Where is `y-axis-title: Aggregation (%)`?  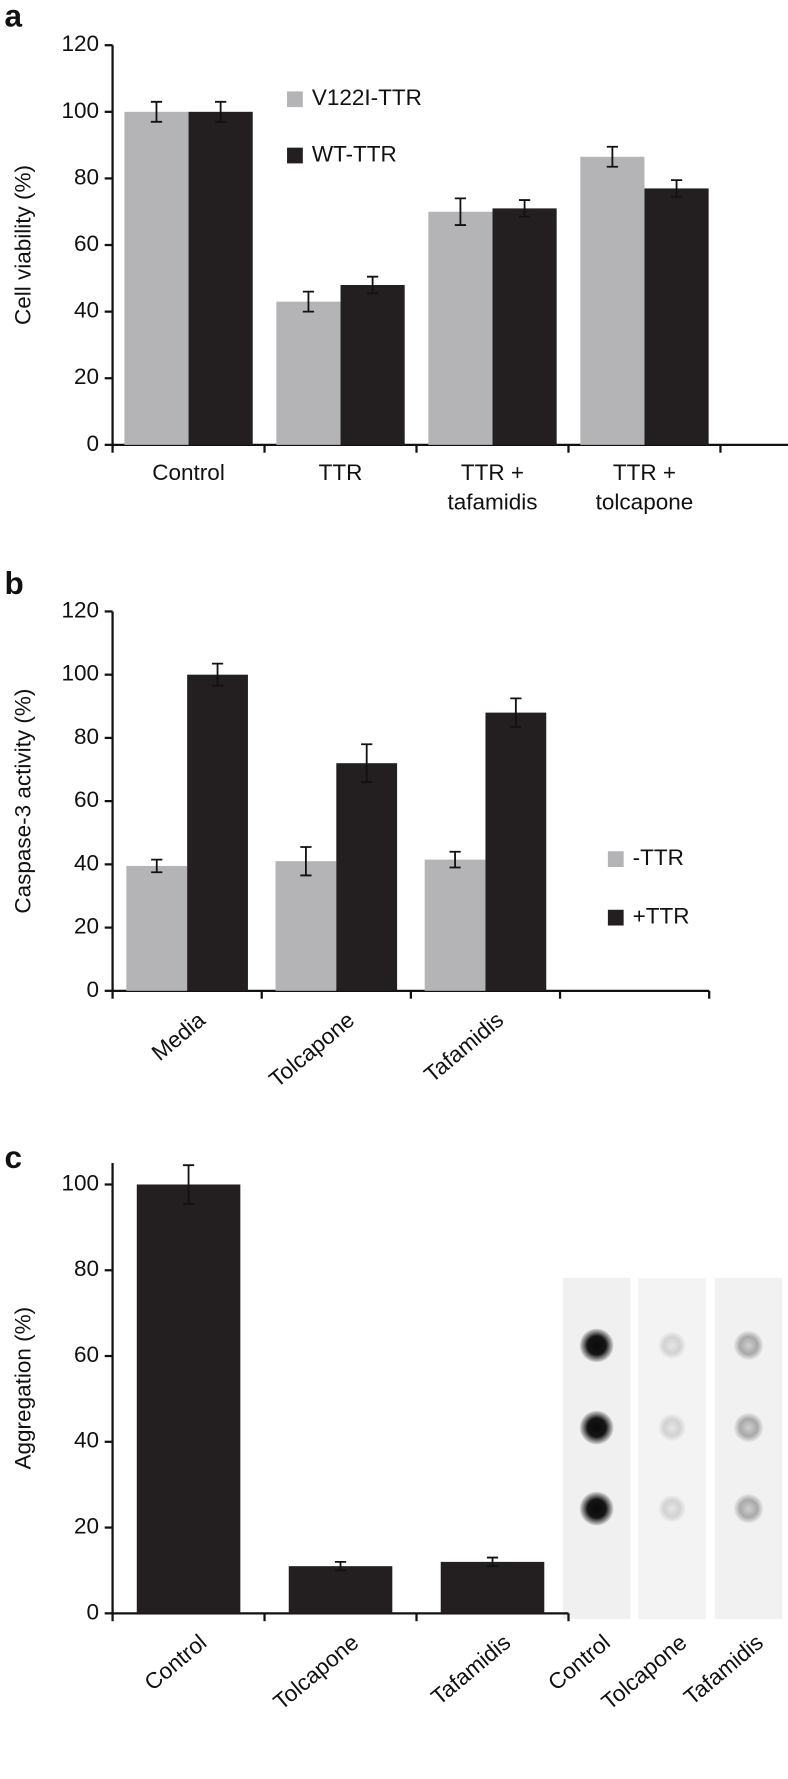 y-axis-title: Aggregation (%) is located at coordinates (23, 1388).